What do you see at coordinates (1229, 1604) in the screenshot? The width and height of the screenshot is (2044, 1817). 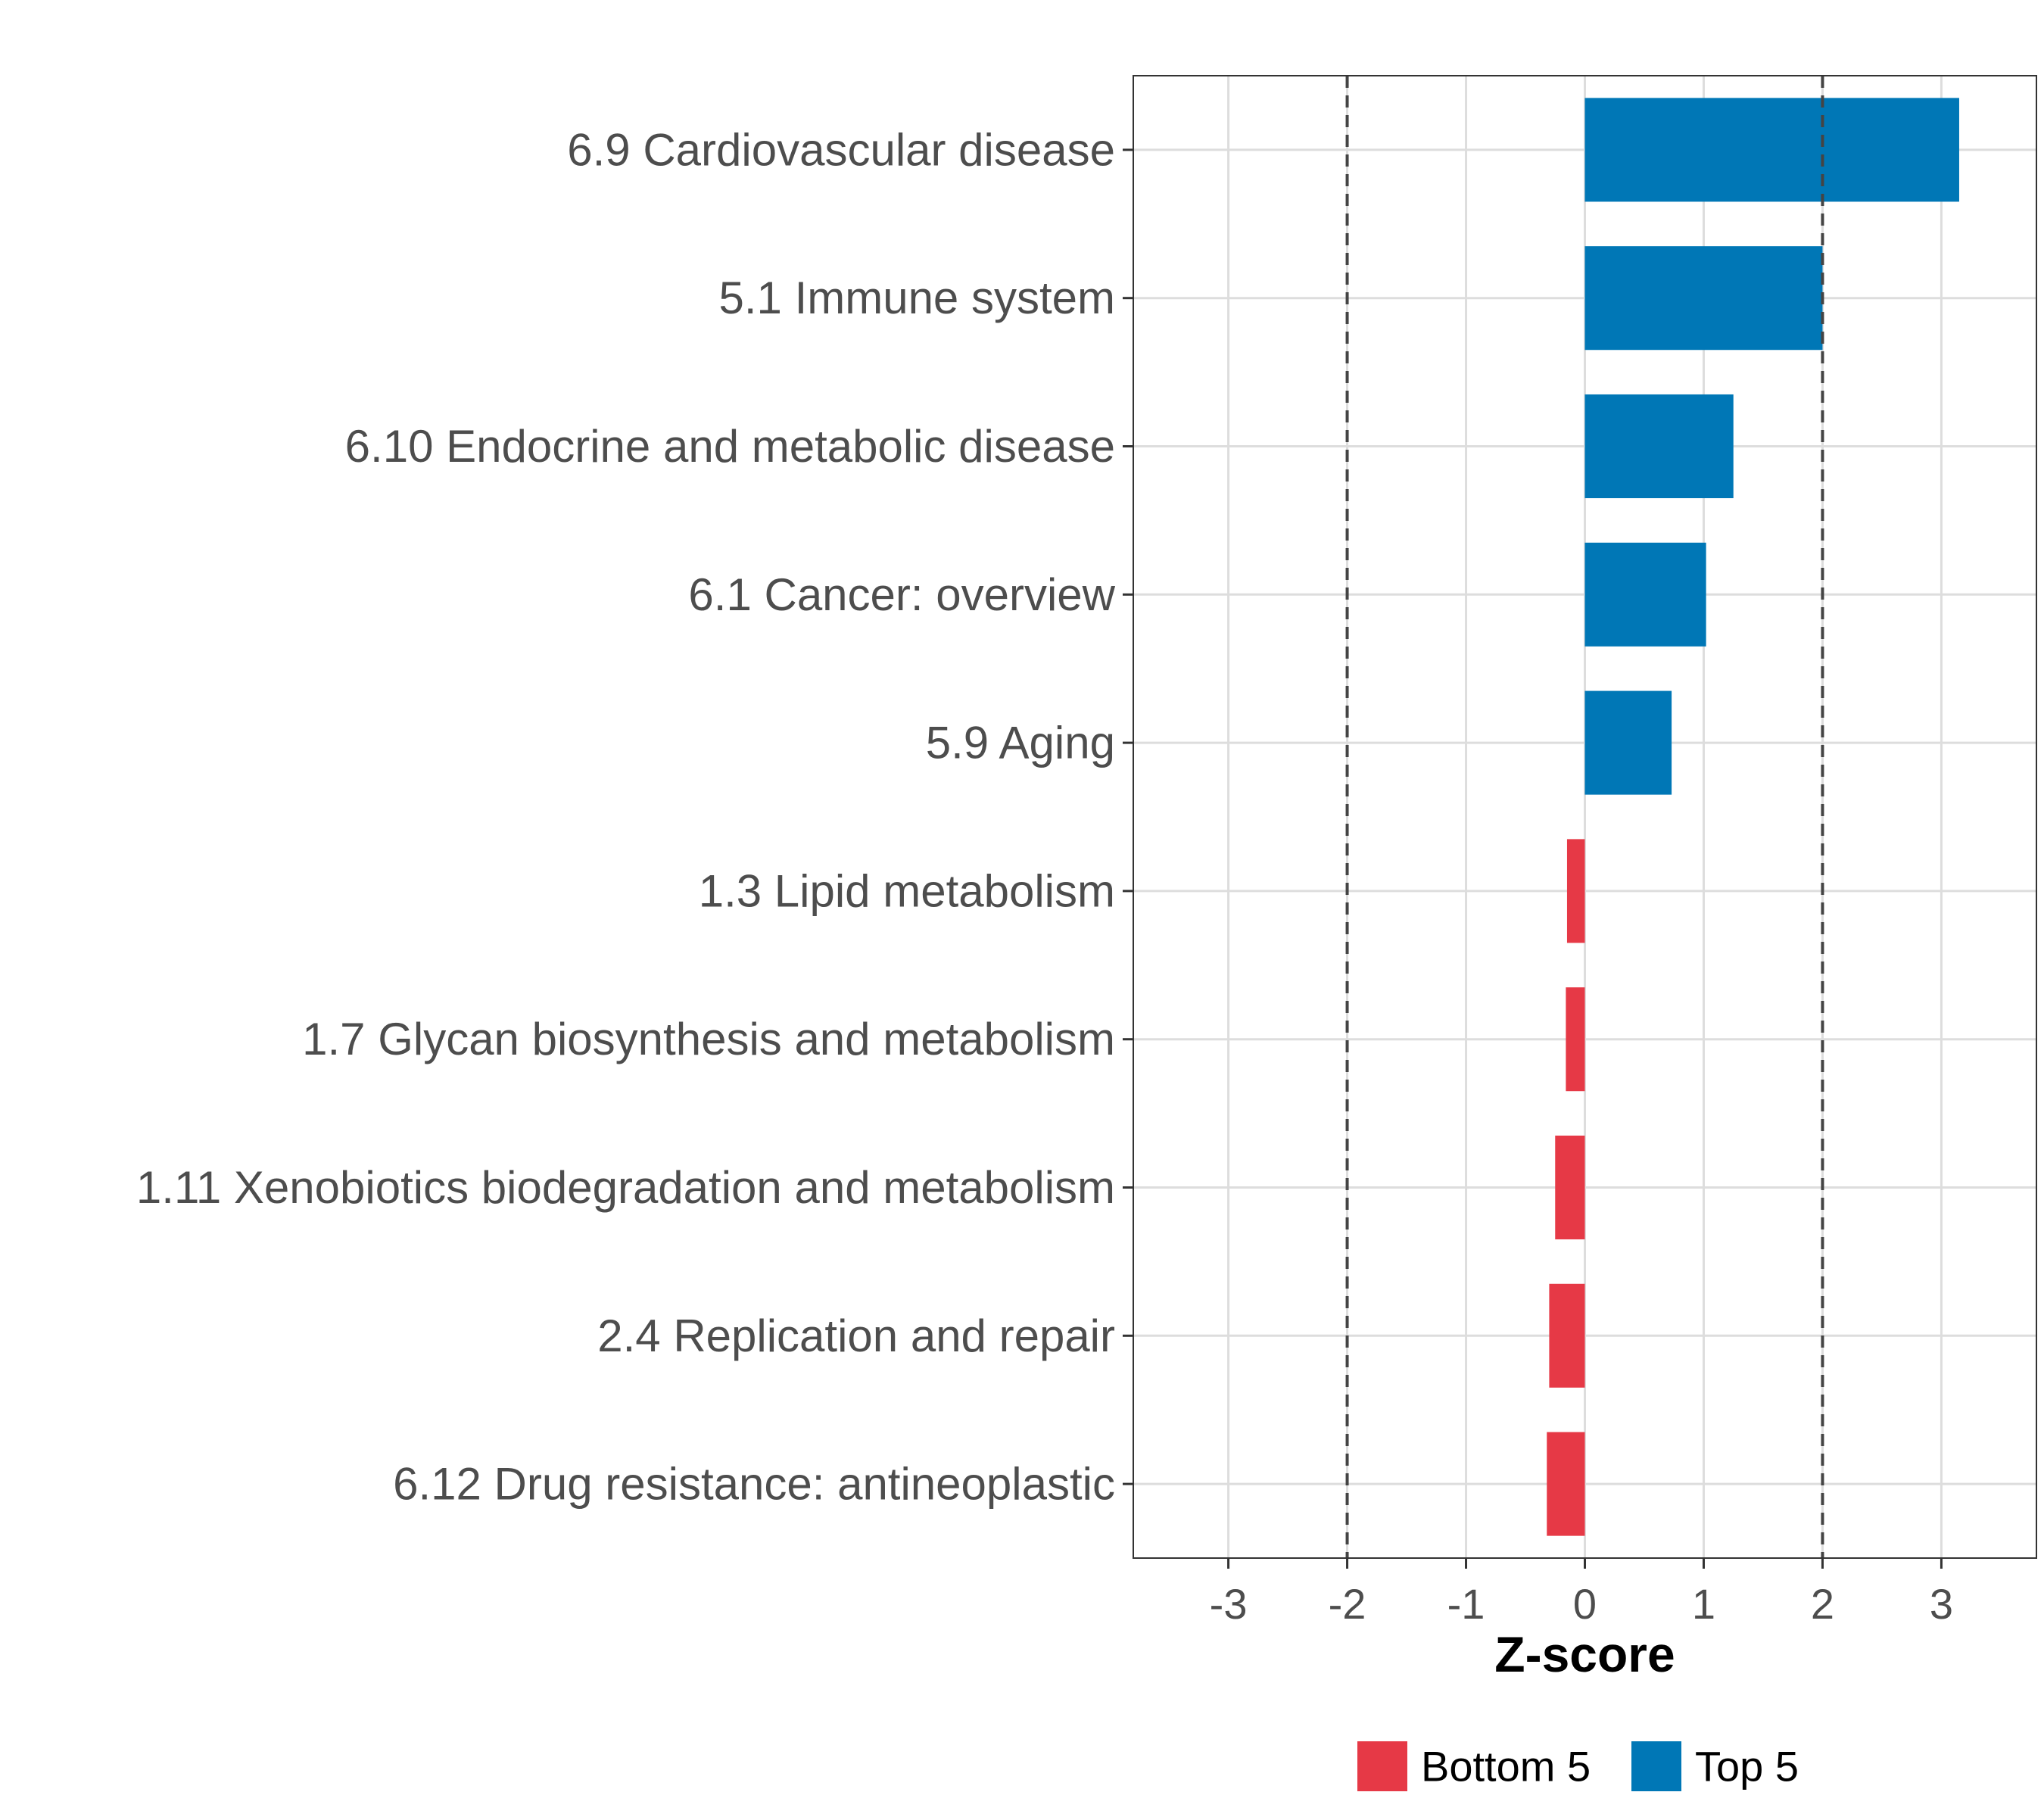 I see `x-tick-label: -3` at bounding box center [1229, 1604].